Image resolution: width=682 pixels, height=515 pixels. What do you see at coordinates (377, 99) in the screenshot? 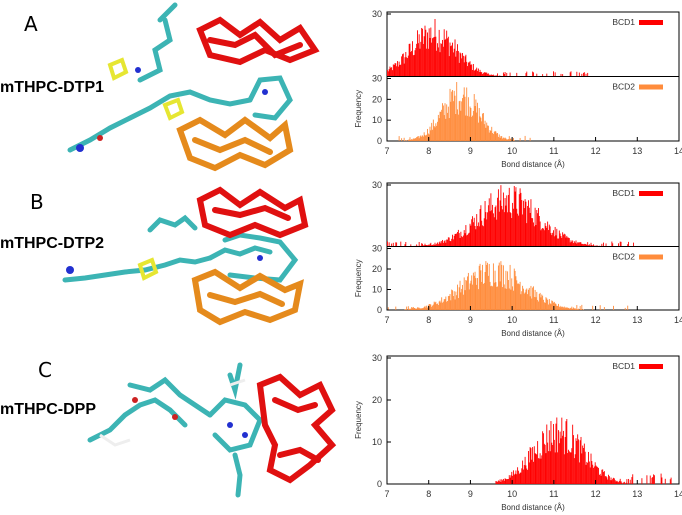
I see `y-tick-label: 20` at bounding box center [377, 99].